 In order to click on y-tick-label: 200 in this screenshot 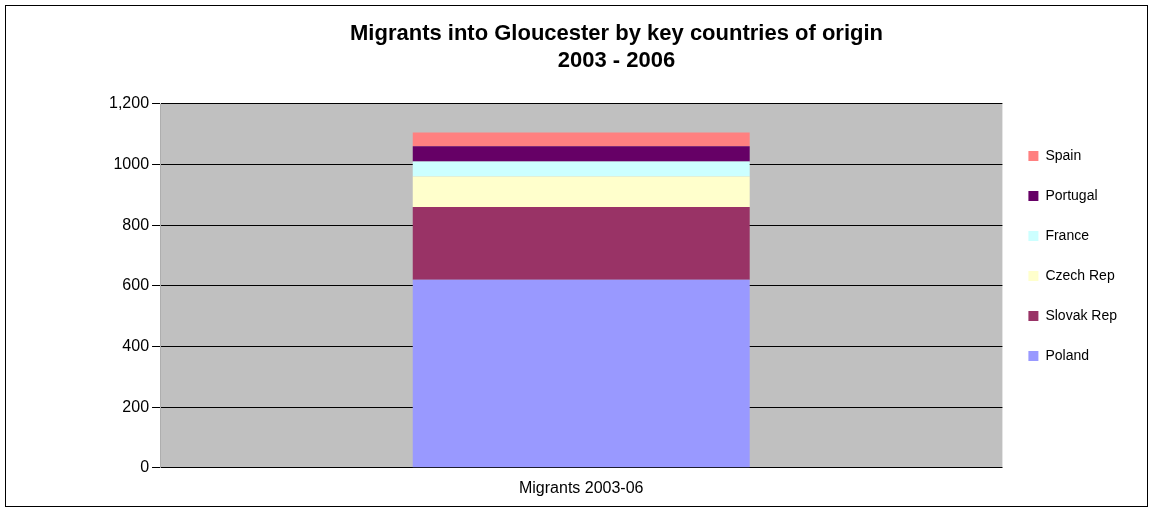, I will do `click(136, 406)`.